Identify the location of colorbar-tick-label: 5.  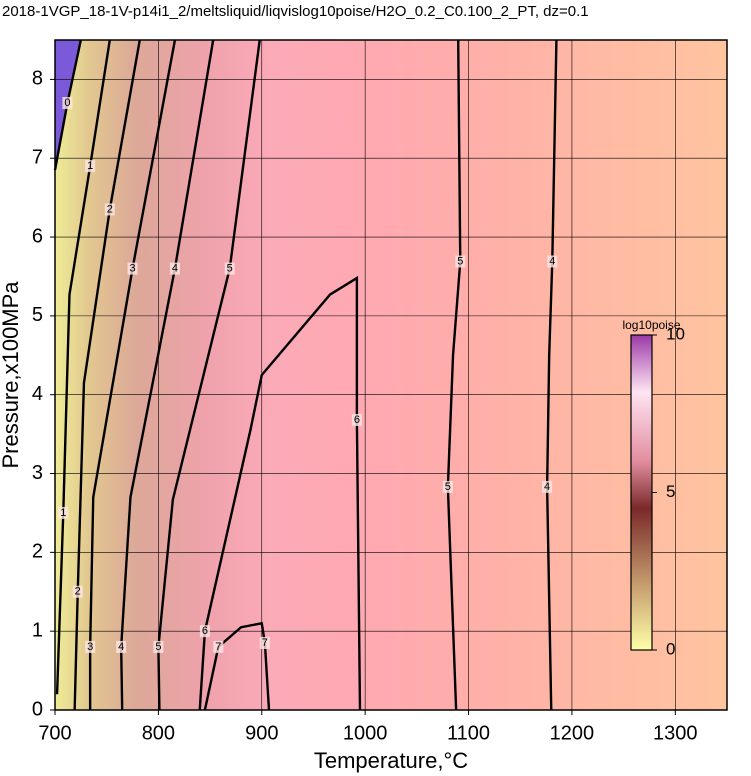
(670, 491).